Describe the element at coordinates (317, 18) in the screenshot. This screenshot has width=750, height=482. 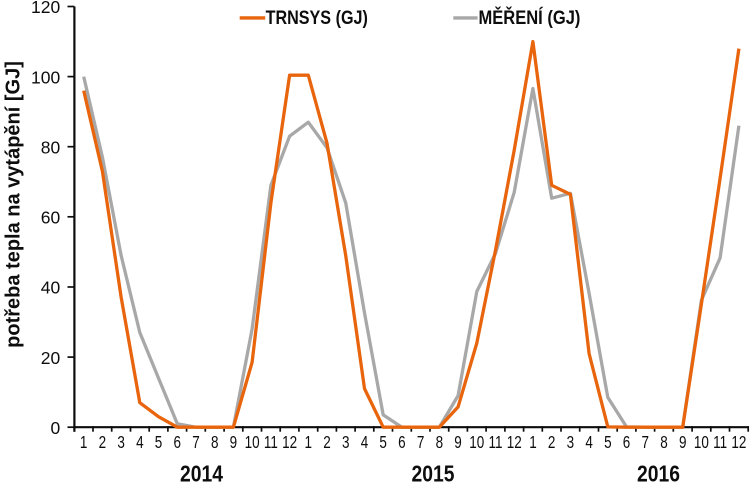
I see `svg-text: TRNSYS (GJ)` at that location.